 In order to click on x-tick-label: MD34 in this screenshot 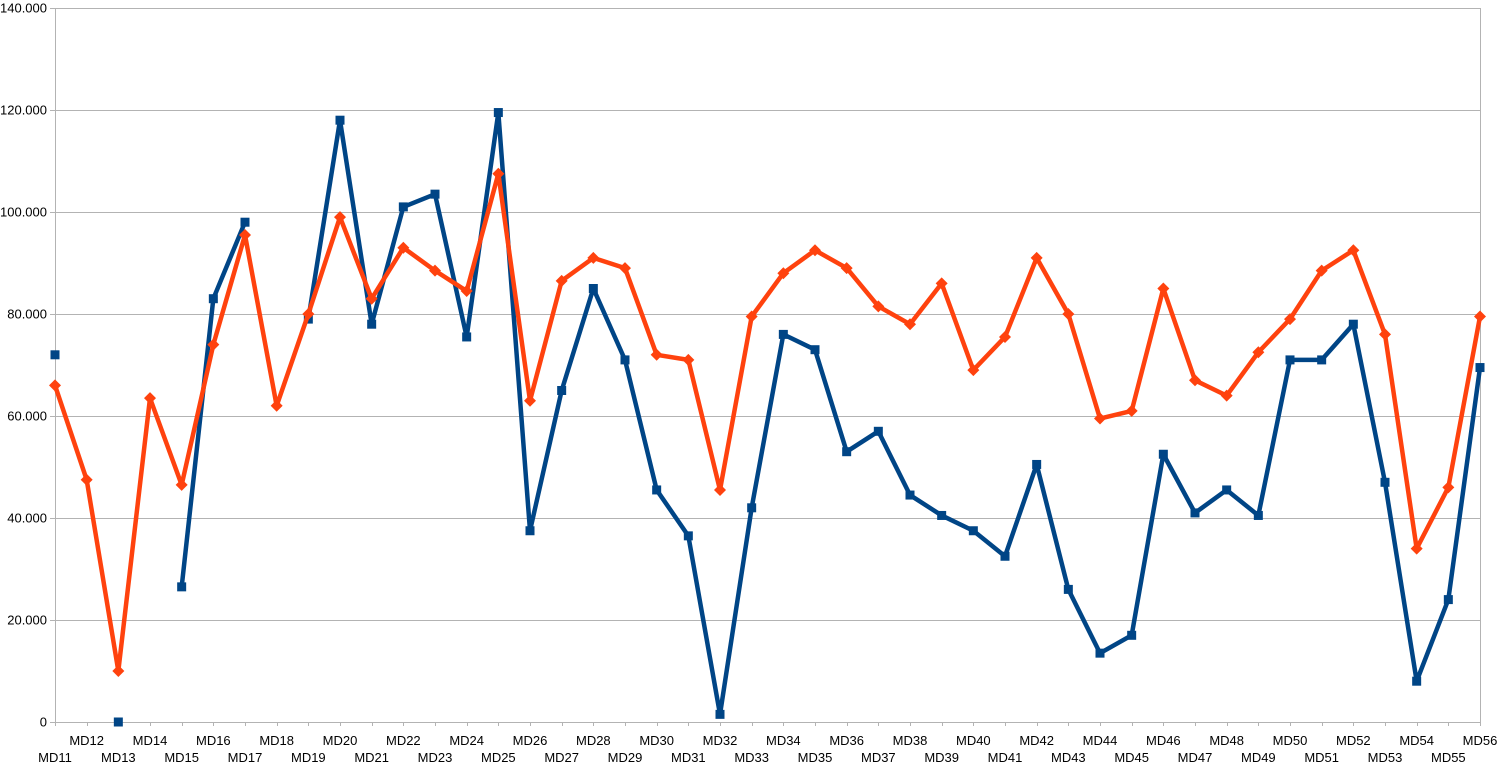, I will do `click(783, 740)`.